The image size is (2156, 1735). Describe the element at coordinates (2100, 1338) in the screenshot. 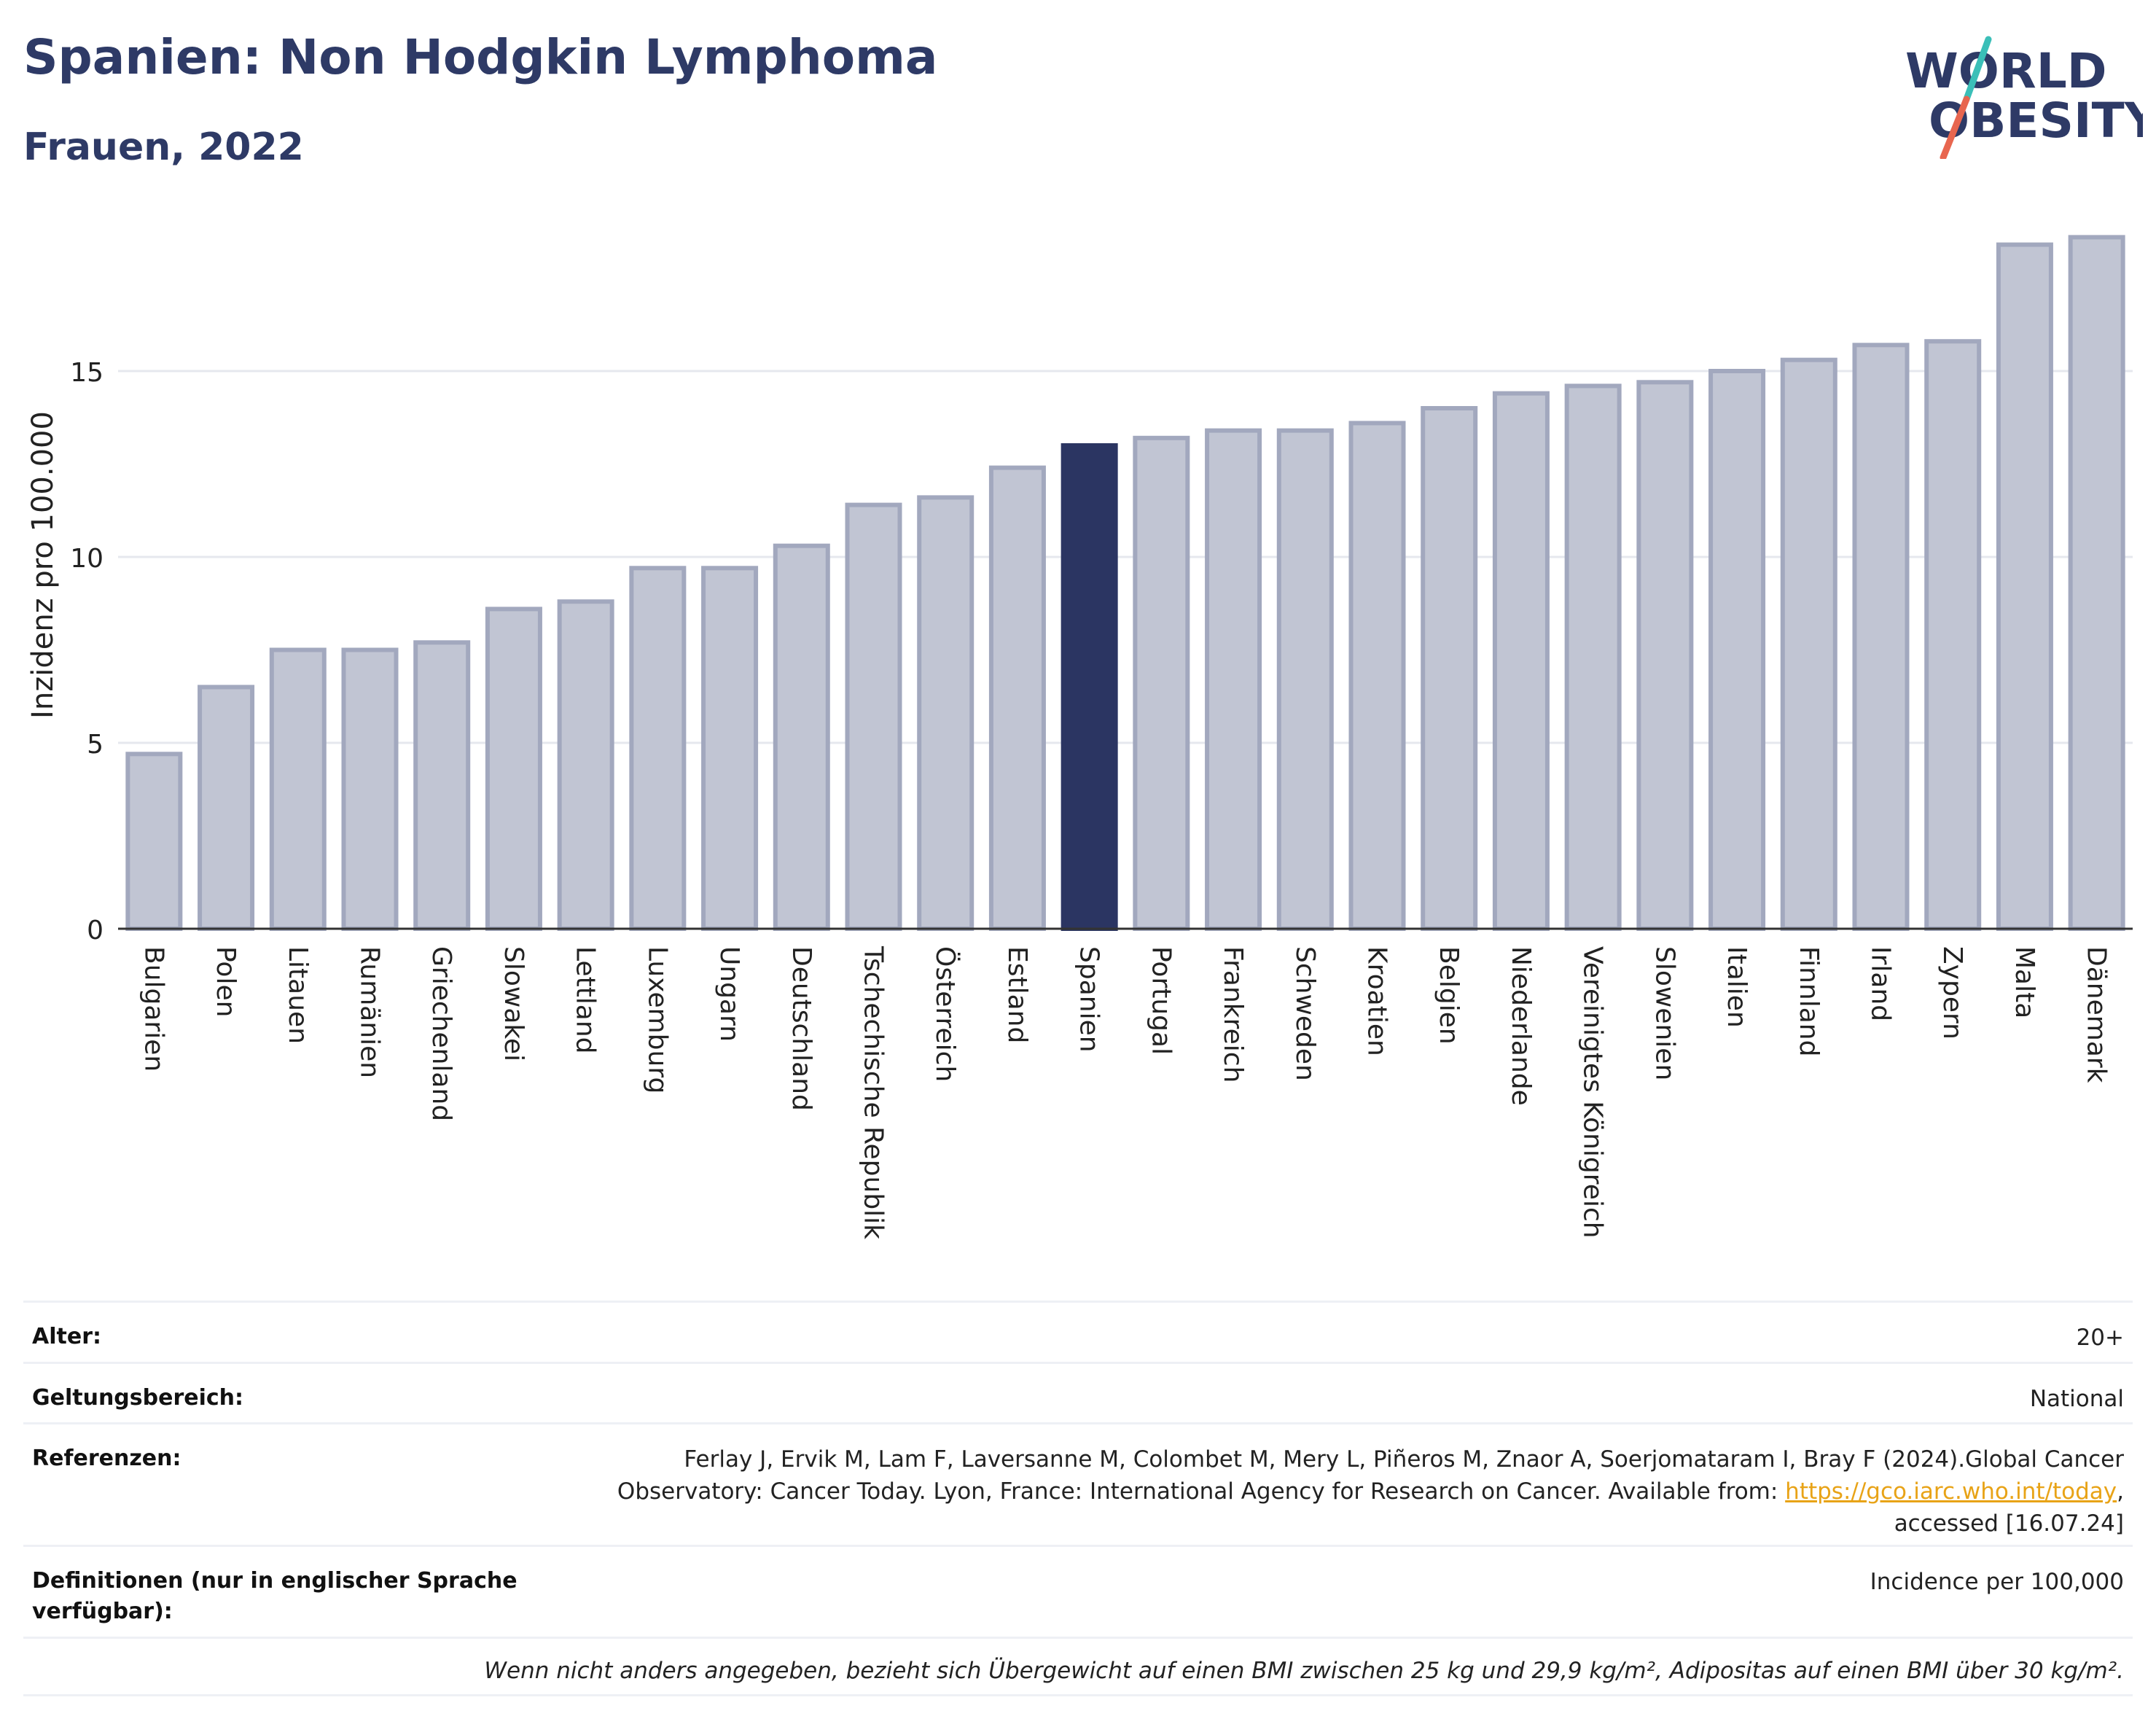

I see `age-value: 20+` at that location.